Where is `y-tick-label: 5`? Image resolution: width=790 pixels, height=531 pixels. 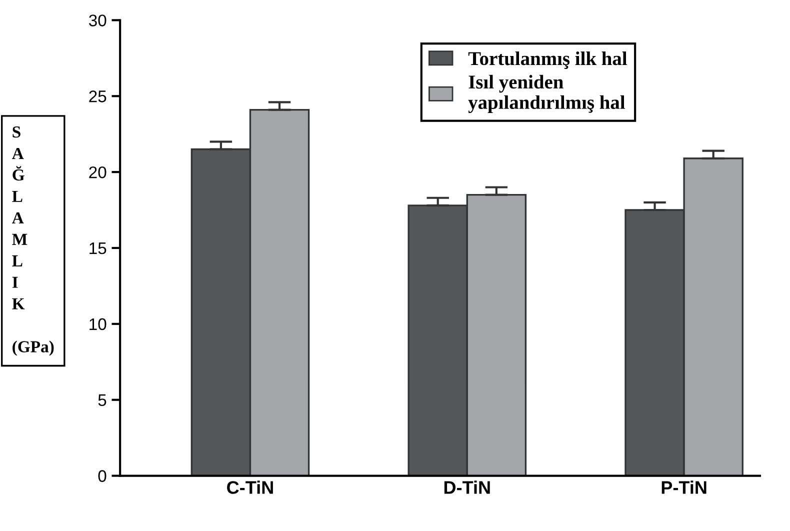 y-tick-label: 5 is located at coordinates (102, 400).